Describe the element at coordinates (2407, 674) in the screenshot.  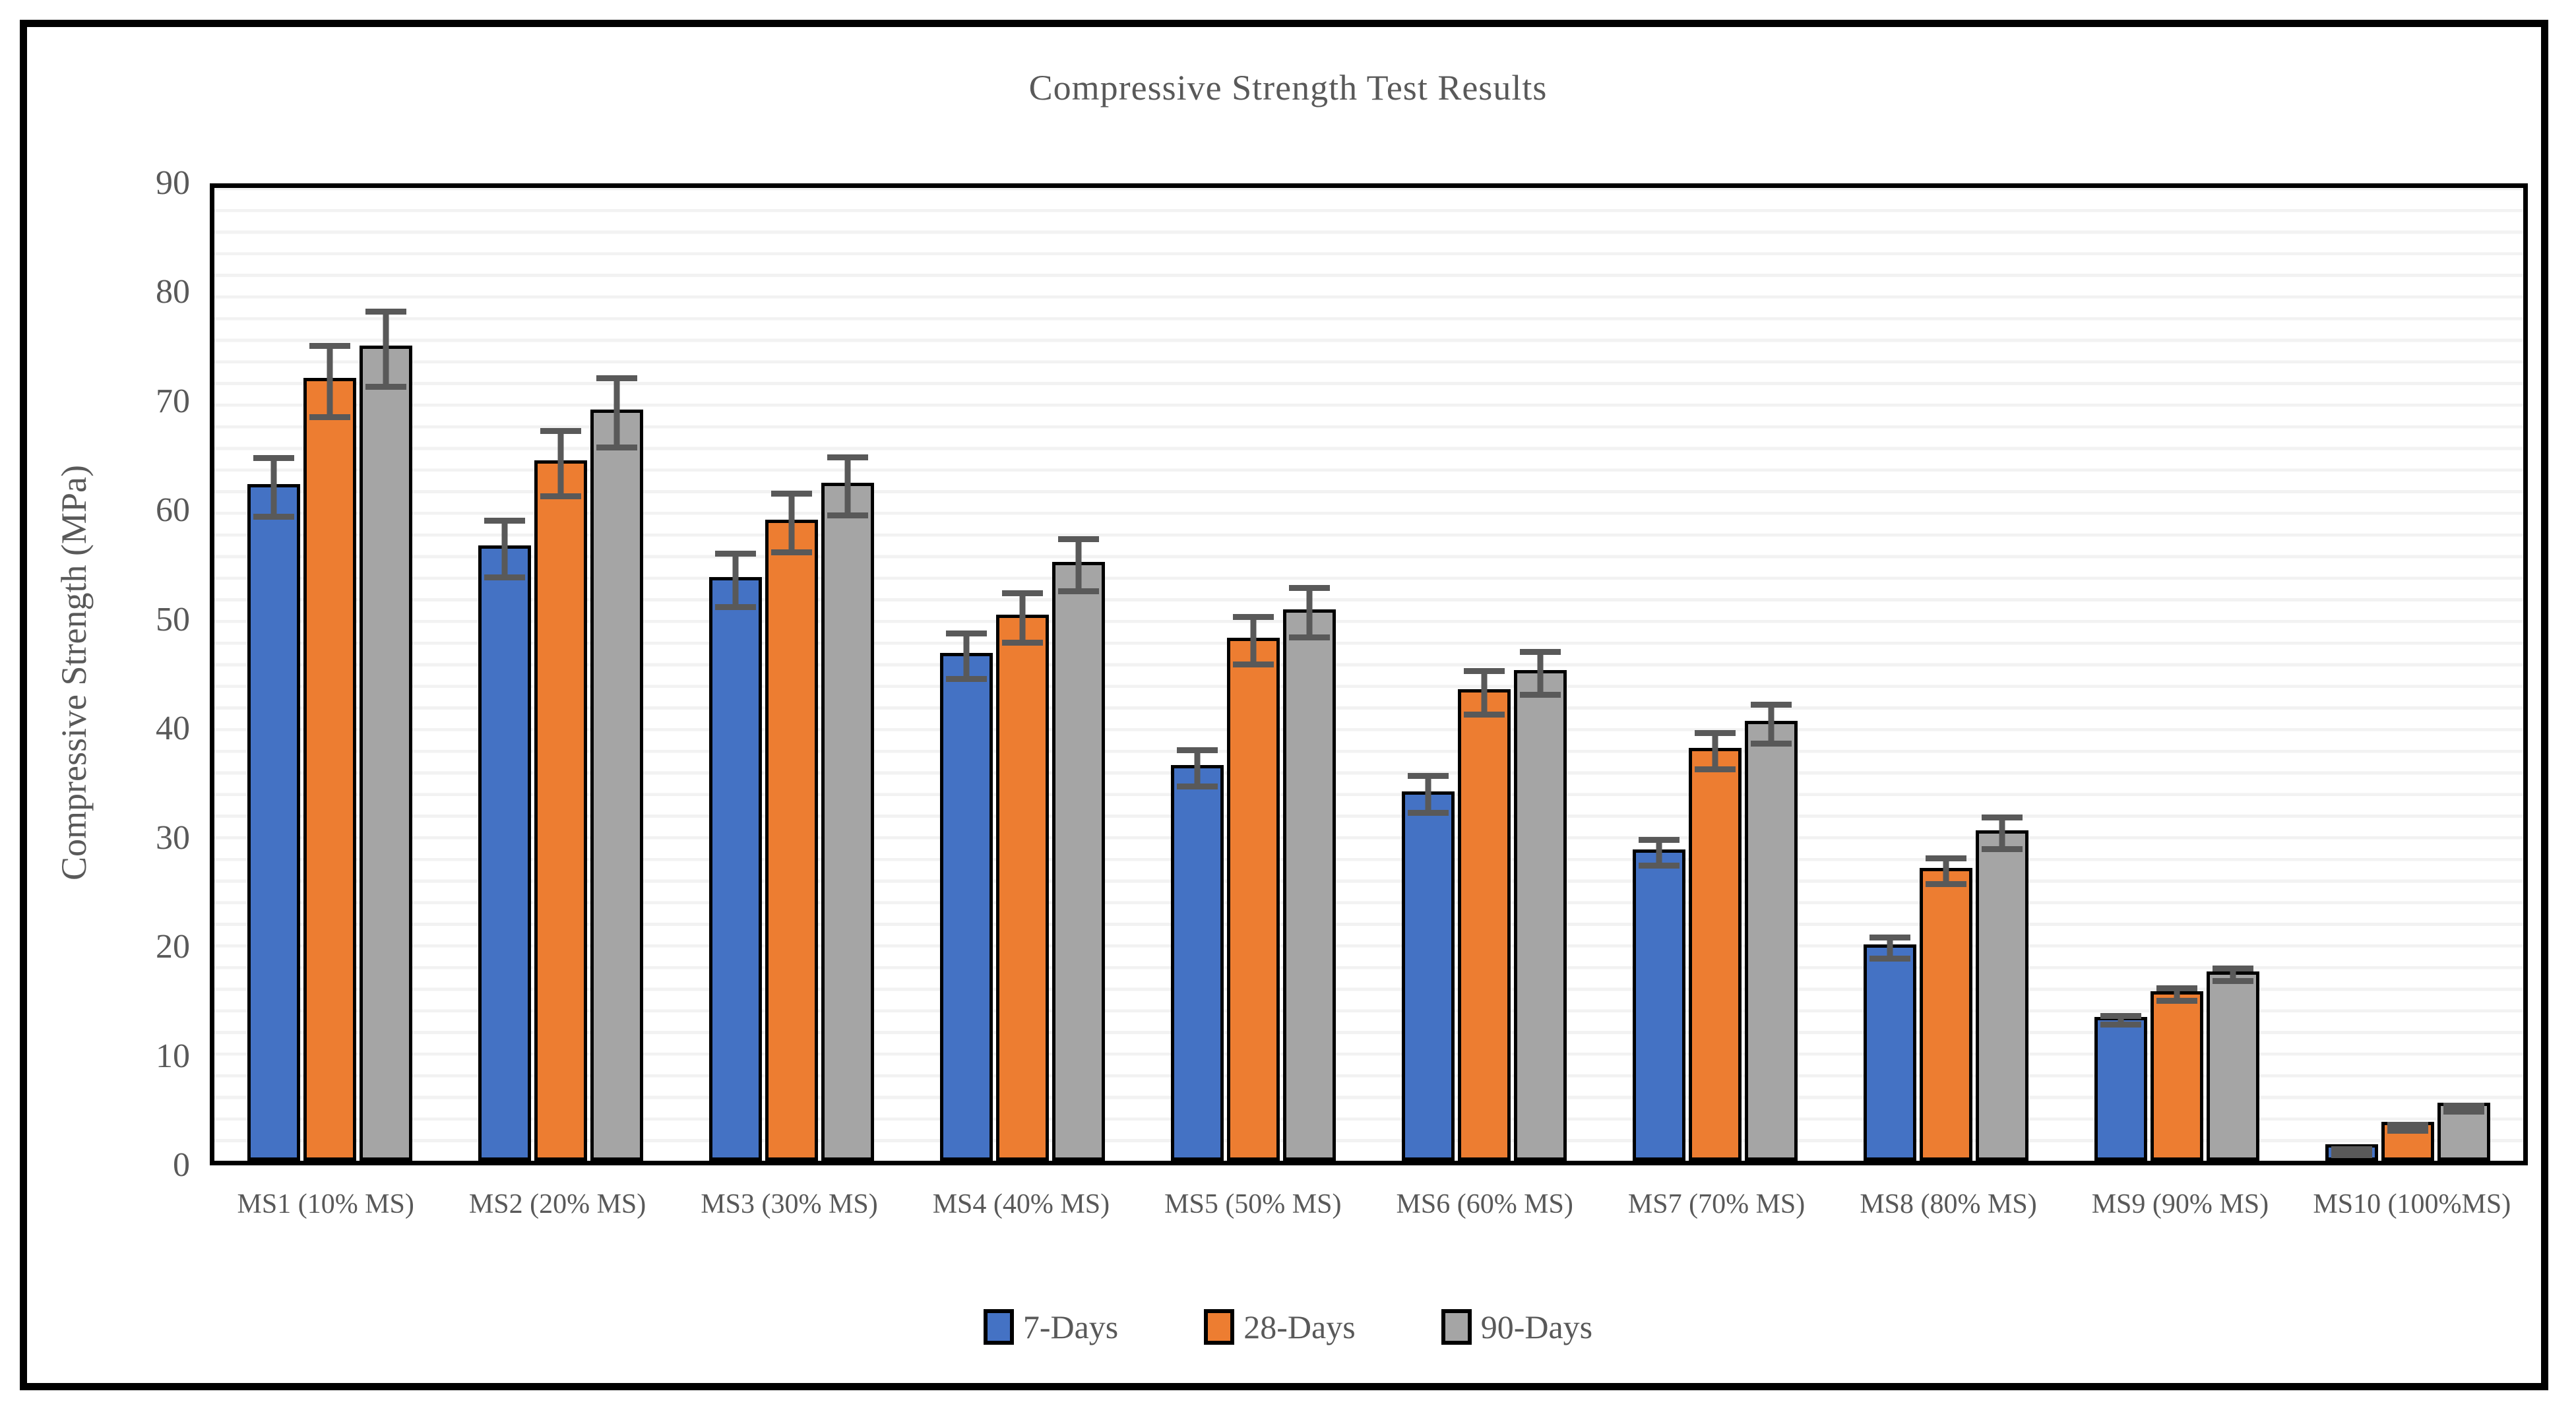
I see `bar-group-ms10` at that location.